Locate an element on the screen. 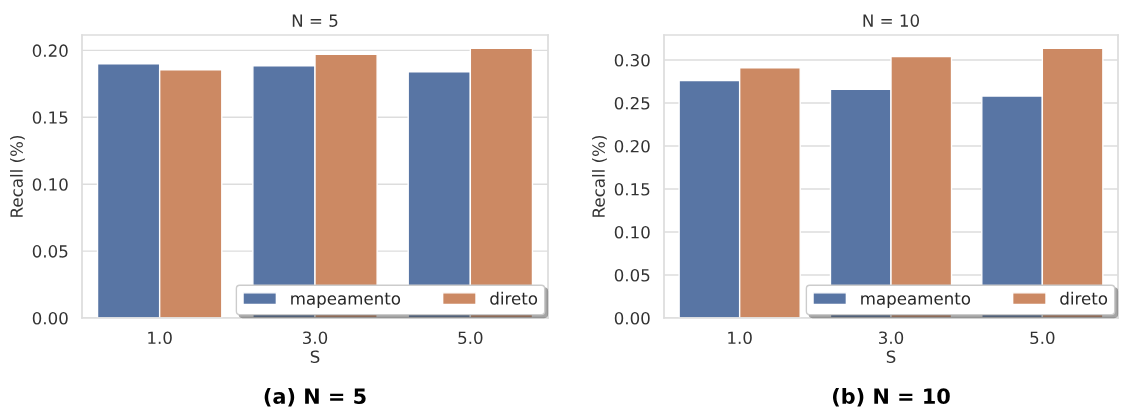 This screenshot has height=416, width=1126. chart-title: N = 5 is located at coordinates (315, 20).